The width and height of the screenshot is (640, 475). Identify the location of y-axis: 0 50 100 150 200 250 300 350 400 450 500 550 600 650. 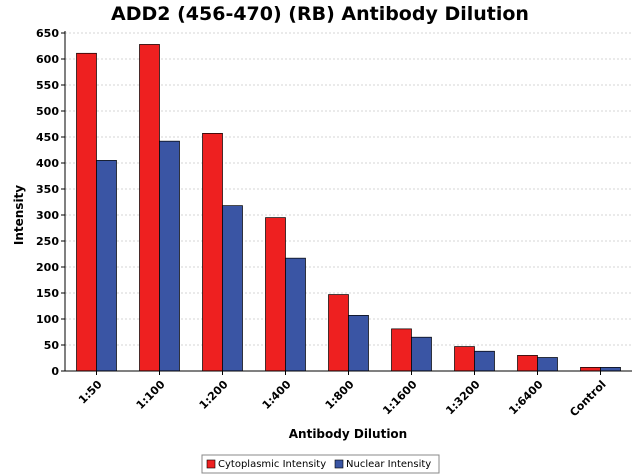
(51, 202).